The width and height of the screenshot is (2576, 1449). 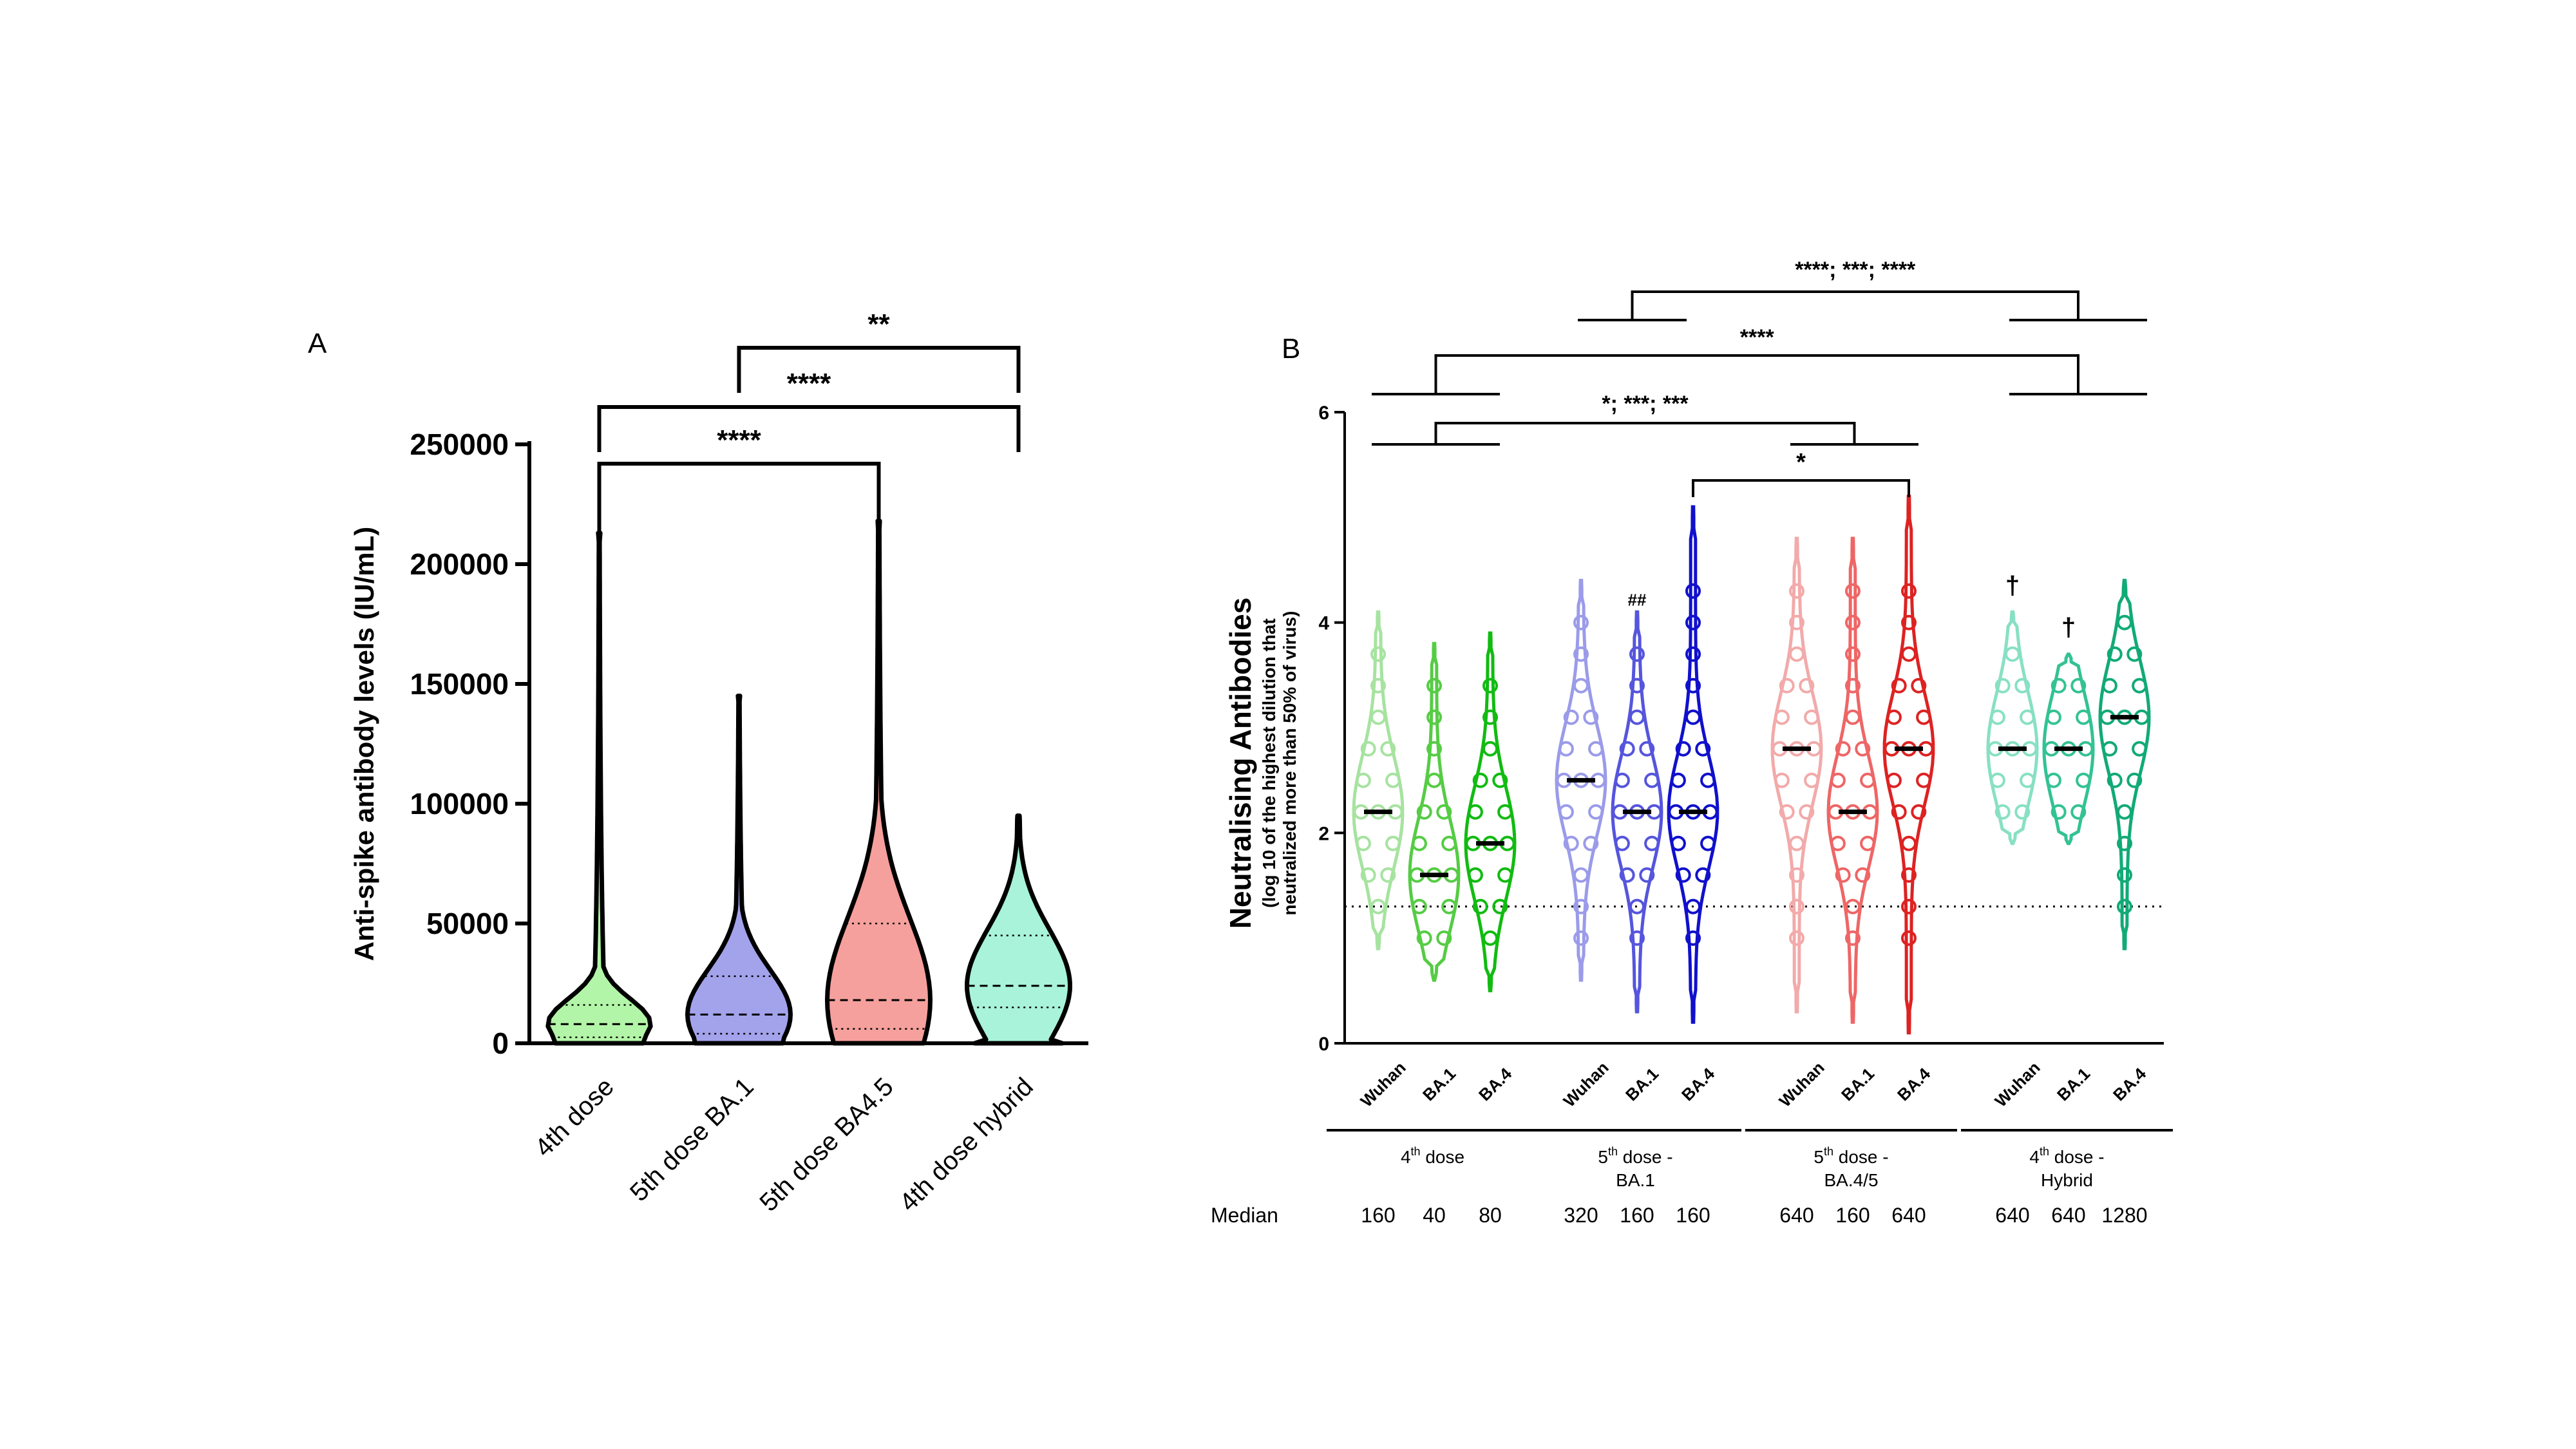 What do you see at coordinates (1913, 1084) in the screenshot?
I see `variant-label: BA.4` at bounding box center [1913, 1084].